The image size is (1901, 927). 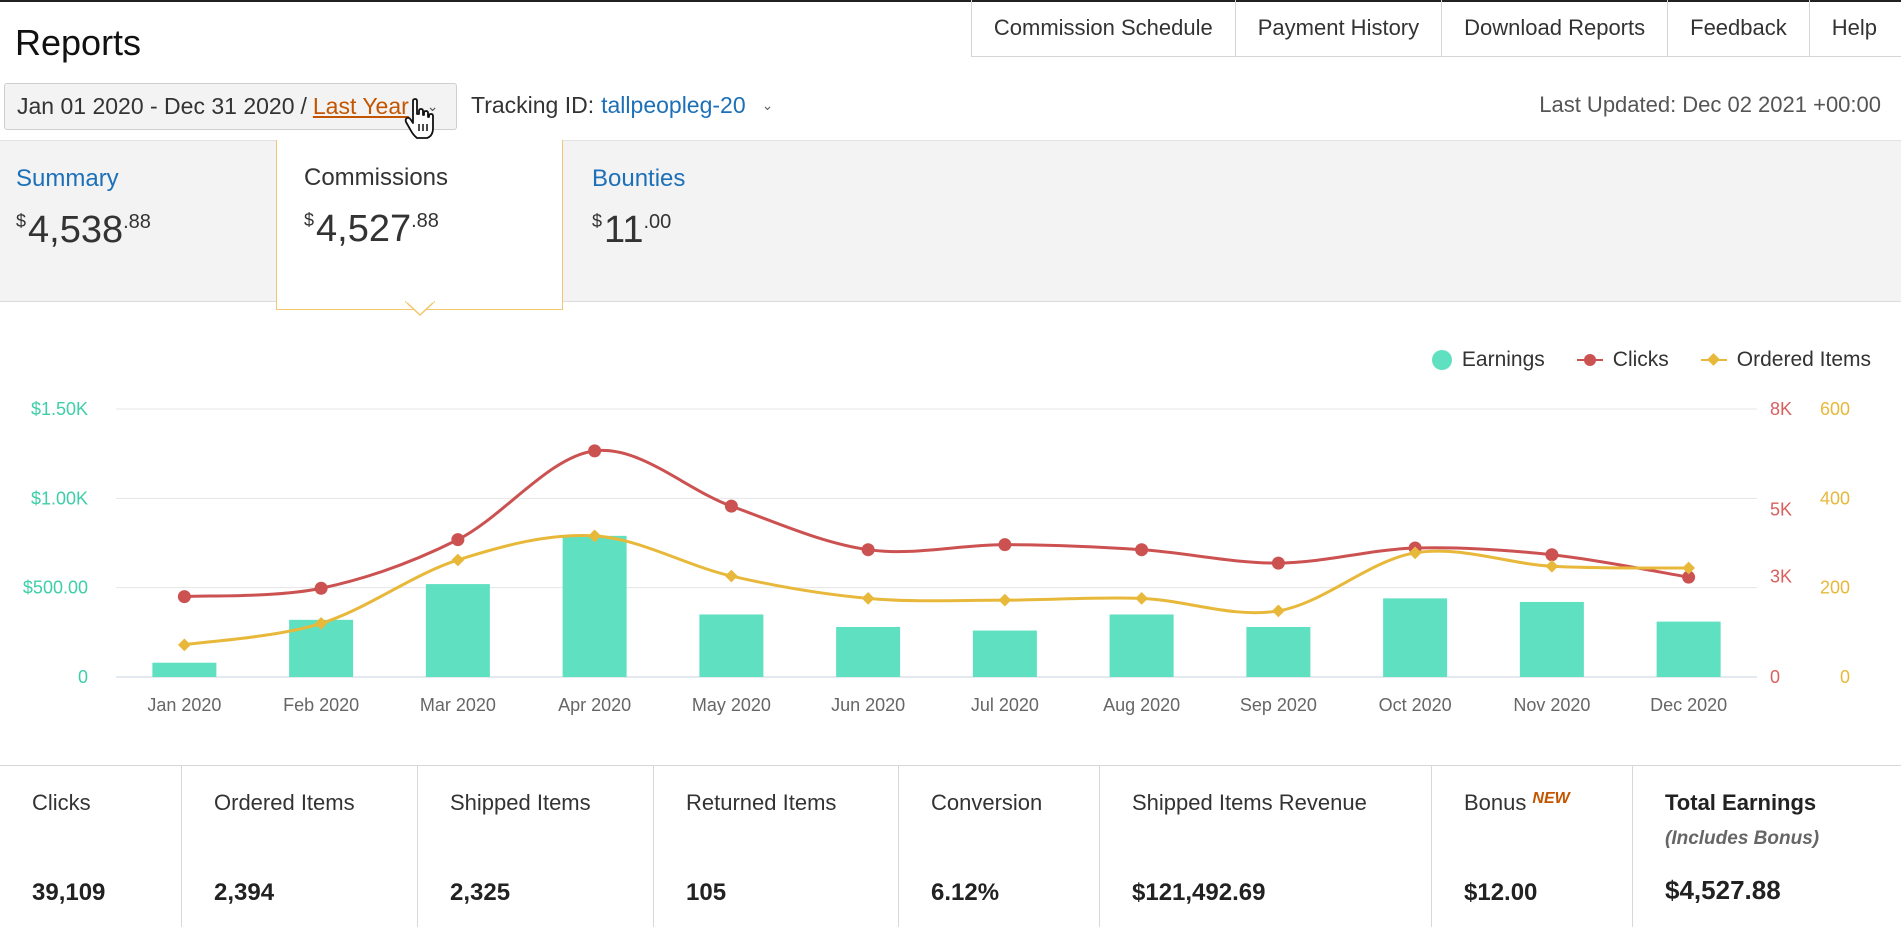 What do you see at coordinates (1854, 27) in the screenshot?
I see `nav-help: Help` at bounding box center [1854, 27].